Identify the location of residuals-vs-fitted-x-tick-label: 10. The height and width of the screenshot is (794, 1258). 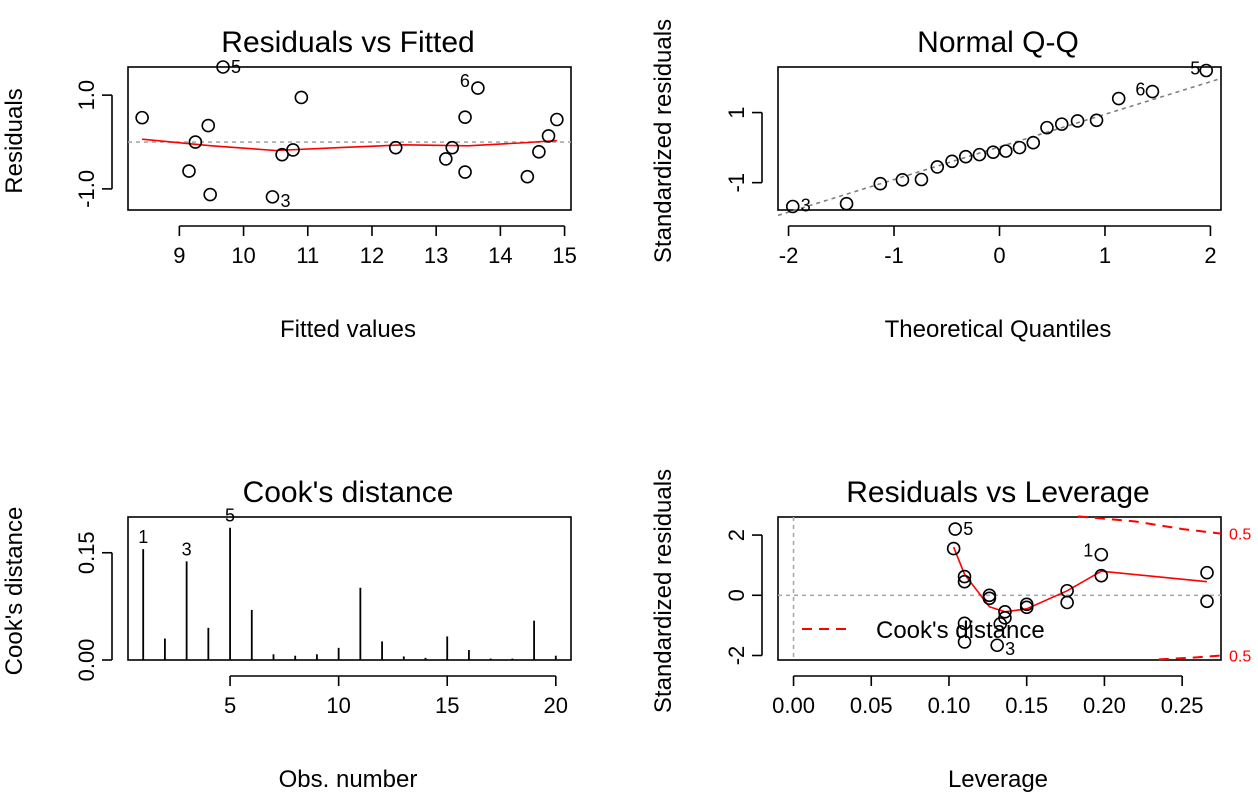
(243, 255).